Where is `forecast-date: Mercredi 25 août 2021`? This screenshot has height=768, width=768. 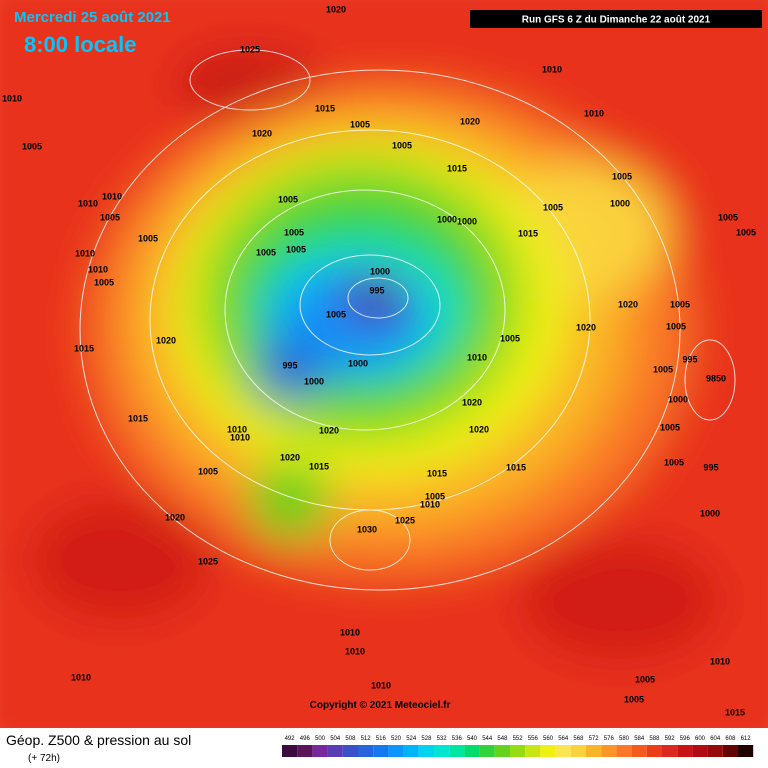 forecast-date: Mercredi 25 août 2021 is located at coordinates (92, 17).